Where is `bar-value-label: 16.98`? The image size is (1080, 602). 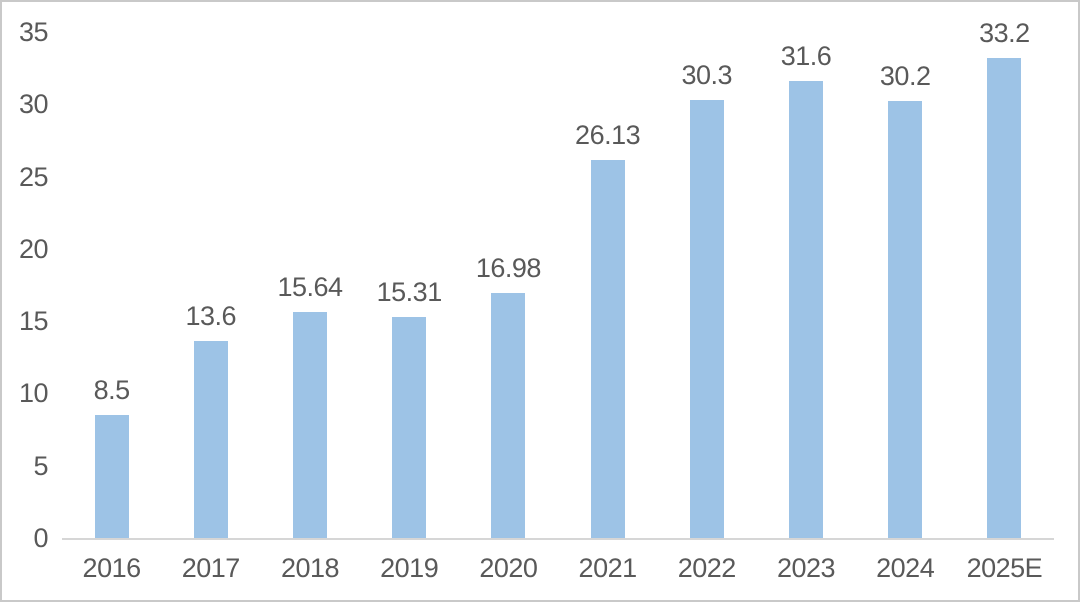 bar-value-label: 16.98 is located at coordinates (508, 267).